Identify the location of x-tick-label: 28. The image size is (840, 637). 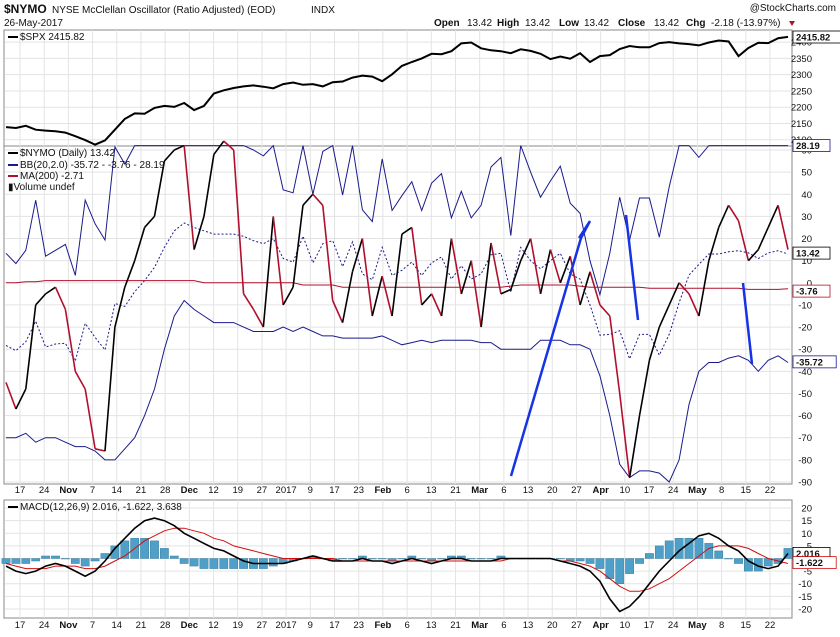
(165, 490).